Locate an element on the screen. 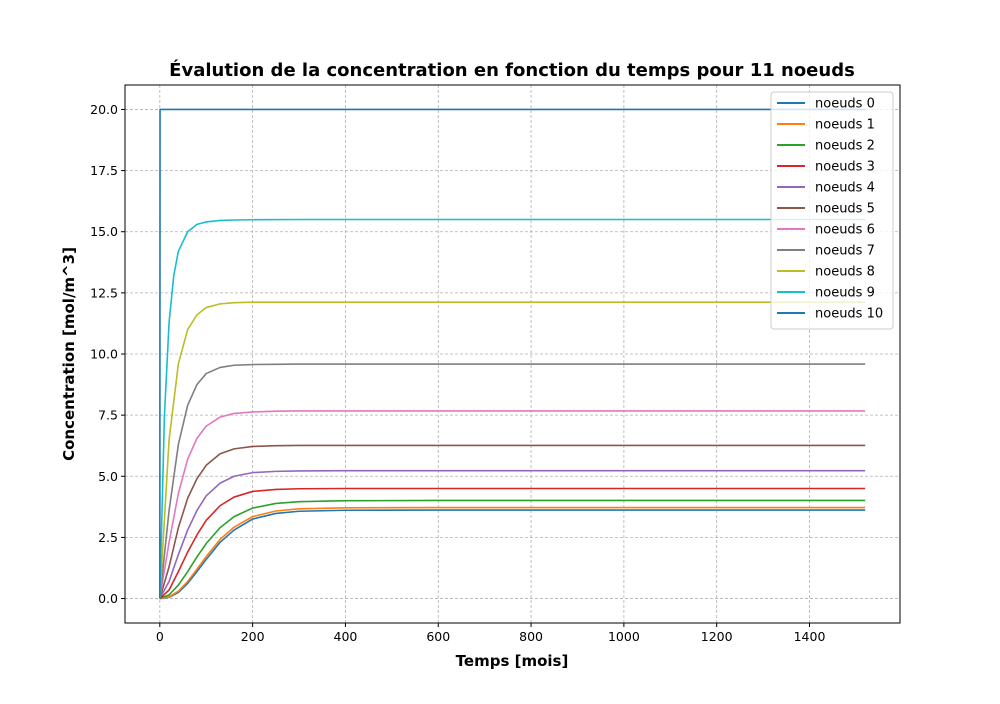 The height and width of the screenshot is (704, 1000). y-tick-label: 10.0 is located at coordinates (104, 354).